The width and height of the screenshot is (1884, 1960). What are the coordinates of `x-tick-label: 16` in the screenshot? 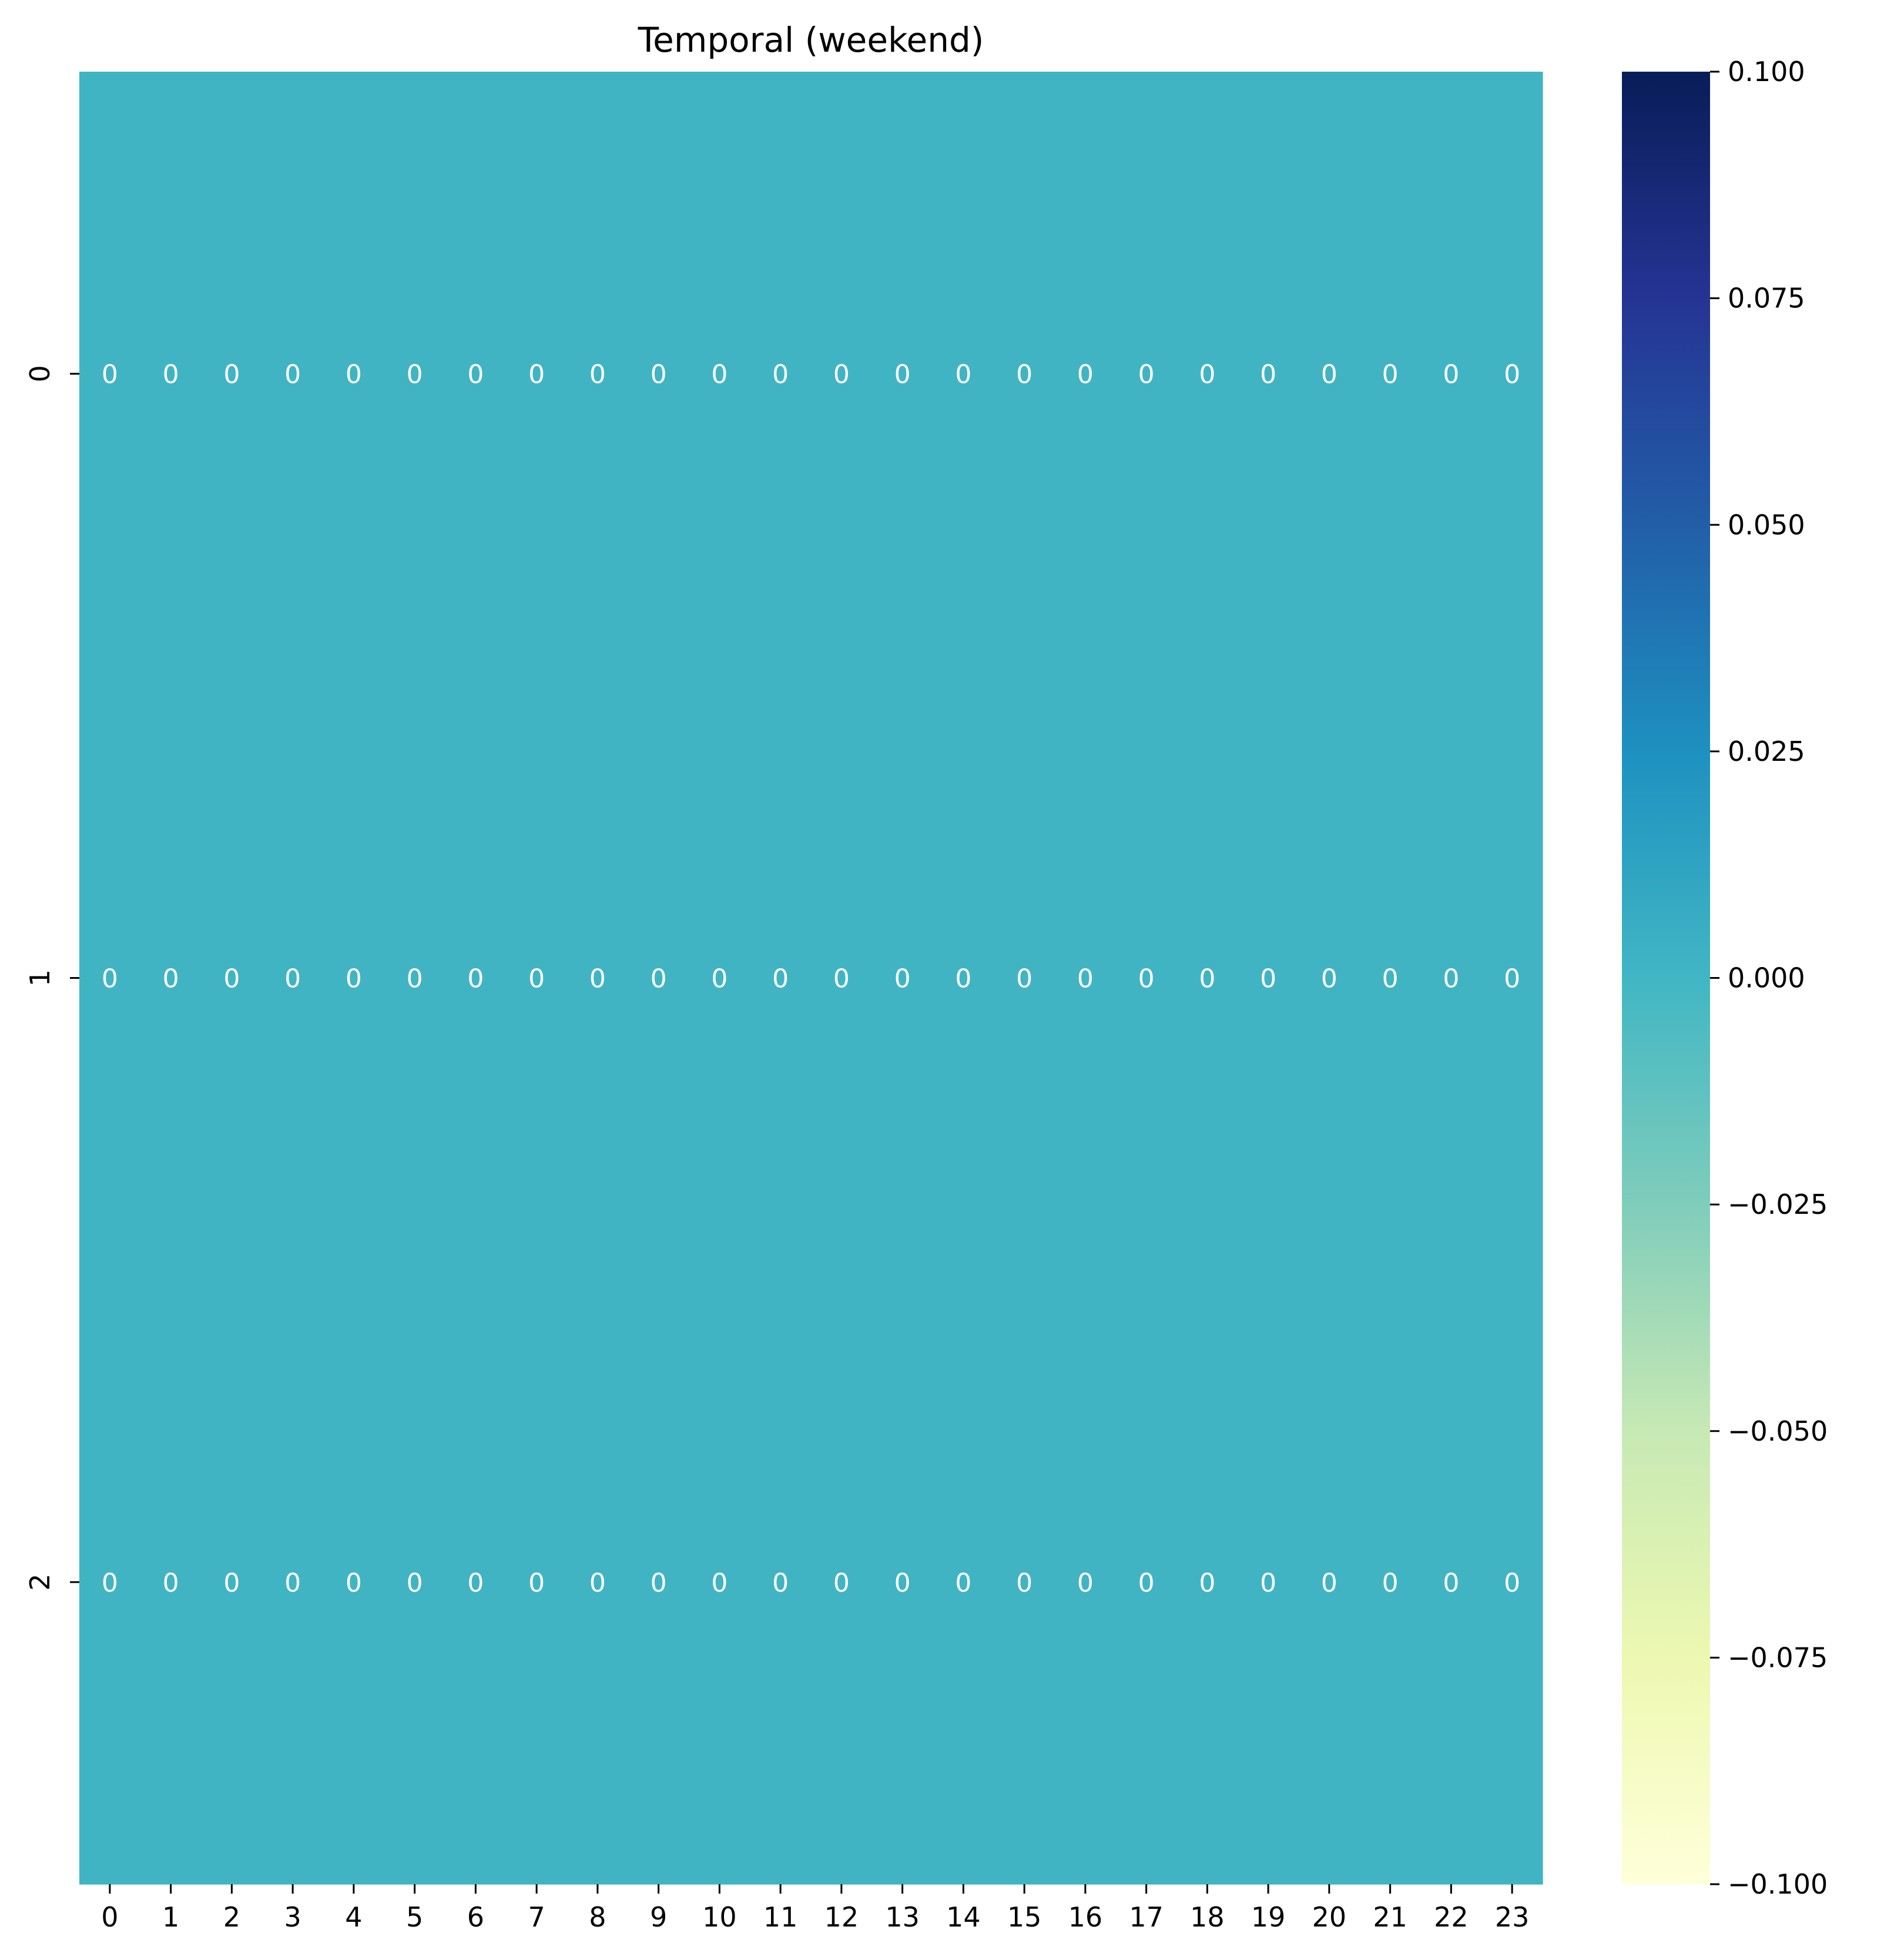 It's located at (1085, 1917).